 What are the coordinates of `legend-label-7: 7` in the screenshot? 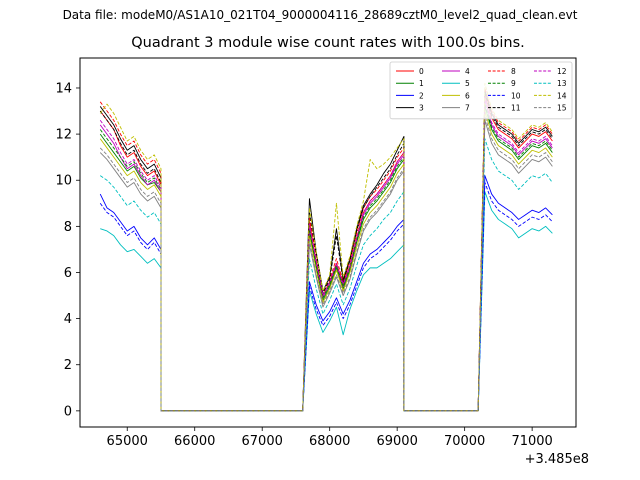 It's located at (467, 108).